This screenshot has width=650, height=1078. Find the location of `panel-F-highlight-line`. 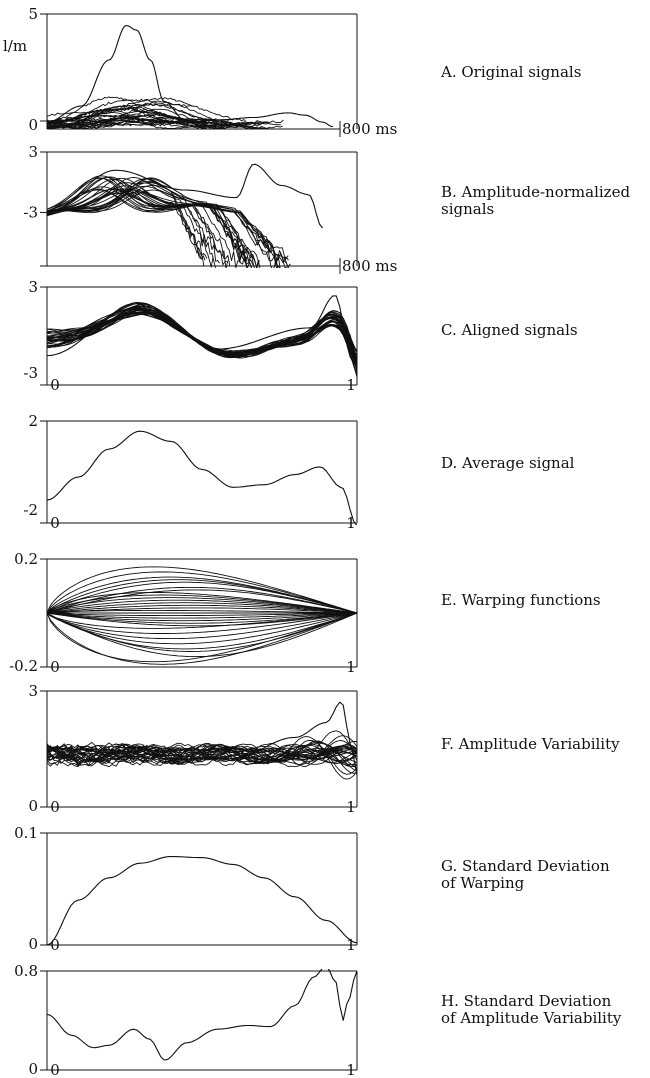

panel-F-highlight-line is located at coordinates (202, 738).